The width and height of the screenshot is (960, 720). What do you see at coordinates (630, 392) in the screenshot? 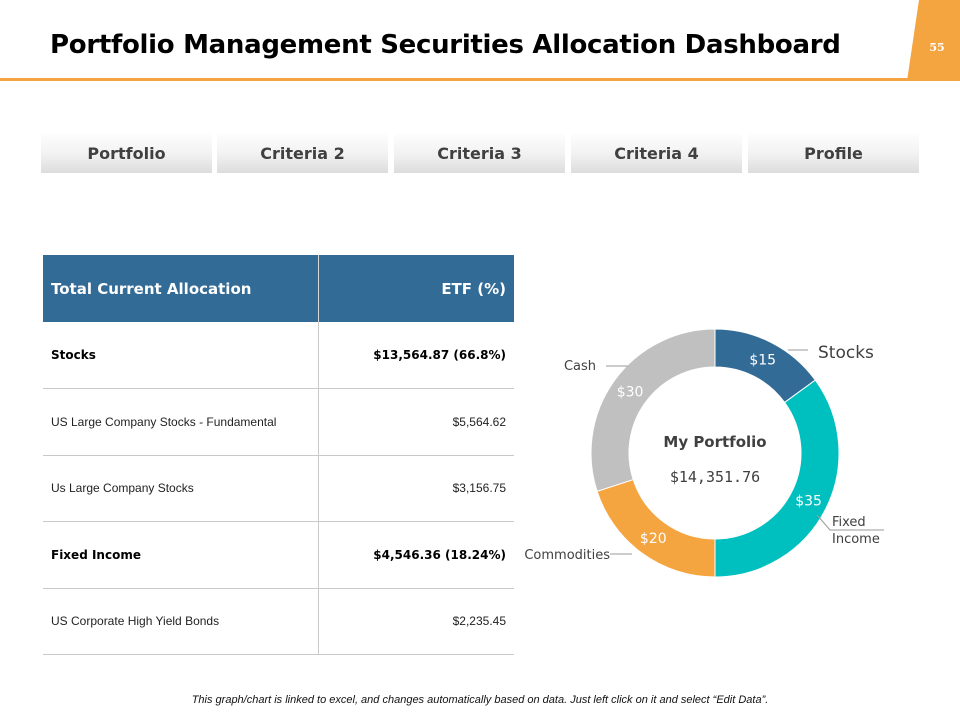
I see `slice-value-label: $30` at bounding box center [630, 392].